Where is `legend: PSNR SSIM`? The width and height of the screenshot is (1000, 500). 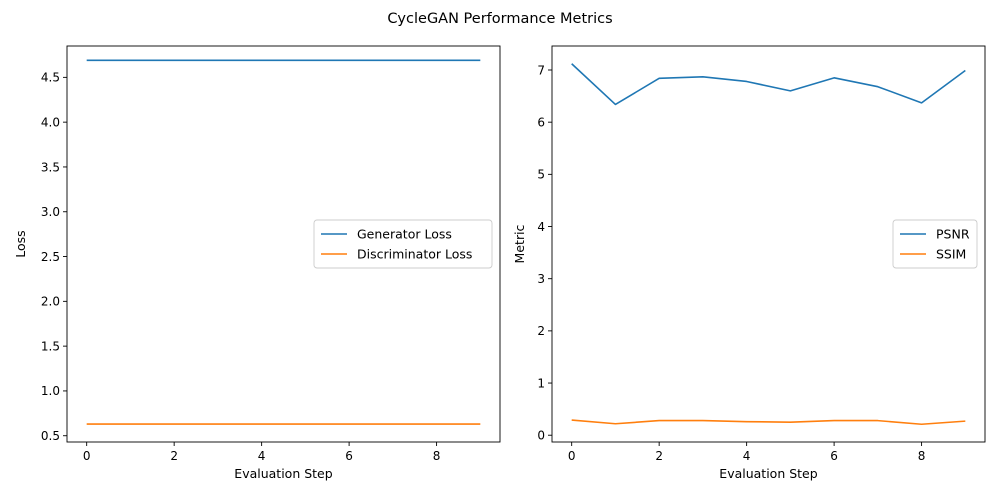 legend: PSNR SSIM is located at coordinates (935, 244).